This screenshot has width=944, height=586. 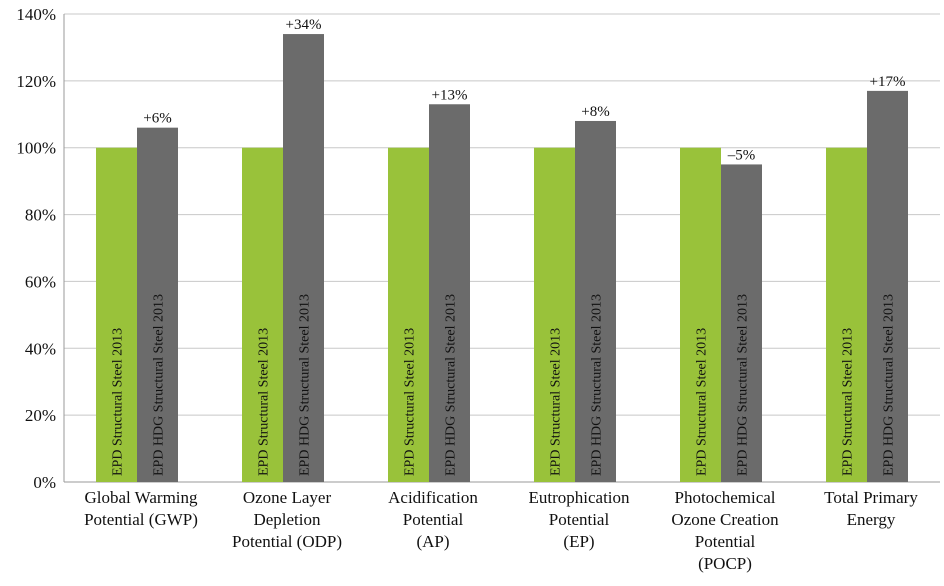 I want to click on y-tick-label: 20%, so click(x=40, y=415).